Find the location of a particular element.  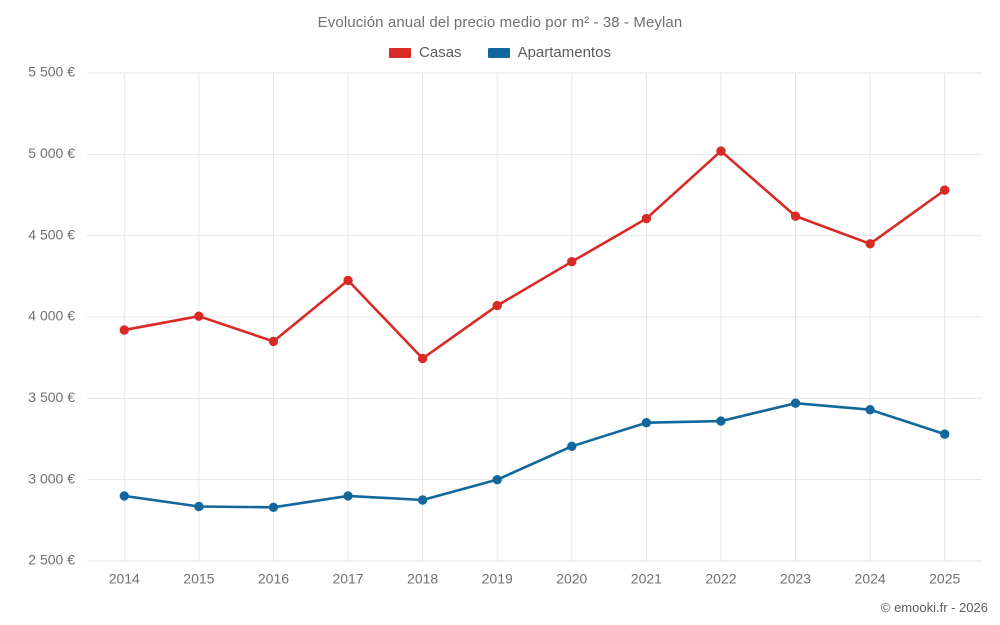

y-tick-label: 3 000 € is located at coordinates (51, 478).